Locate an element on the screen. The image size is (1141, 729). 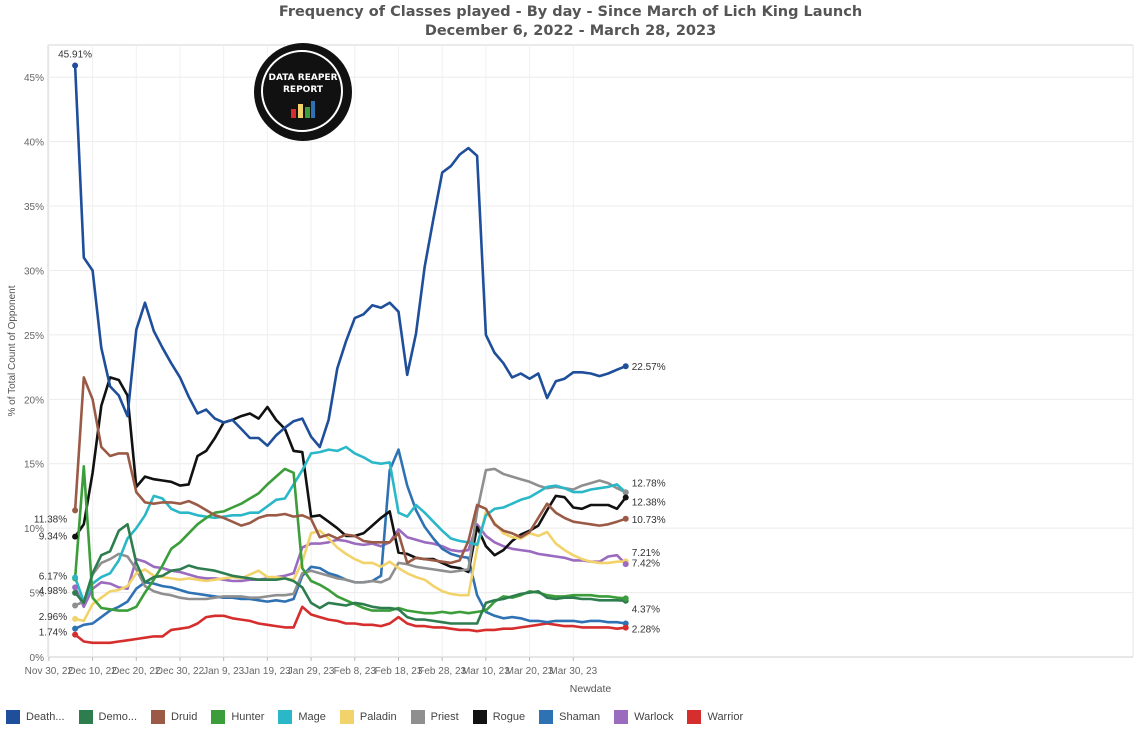
legend-item: Hunter is located at coordinates (237, 717).